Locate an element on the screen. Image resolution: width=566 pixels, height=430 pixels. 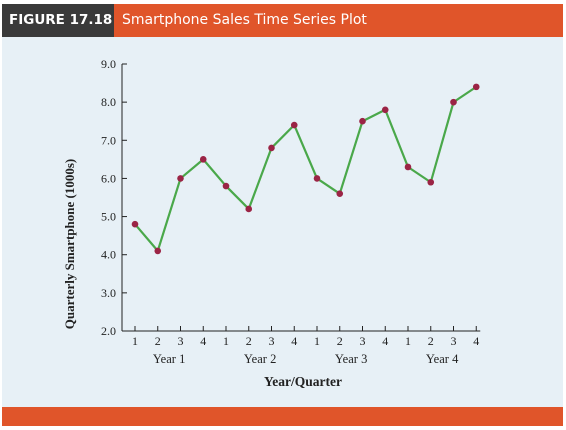
x-group-label: Year 3 is located at coordinates (351, 359).